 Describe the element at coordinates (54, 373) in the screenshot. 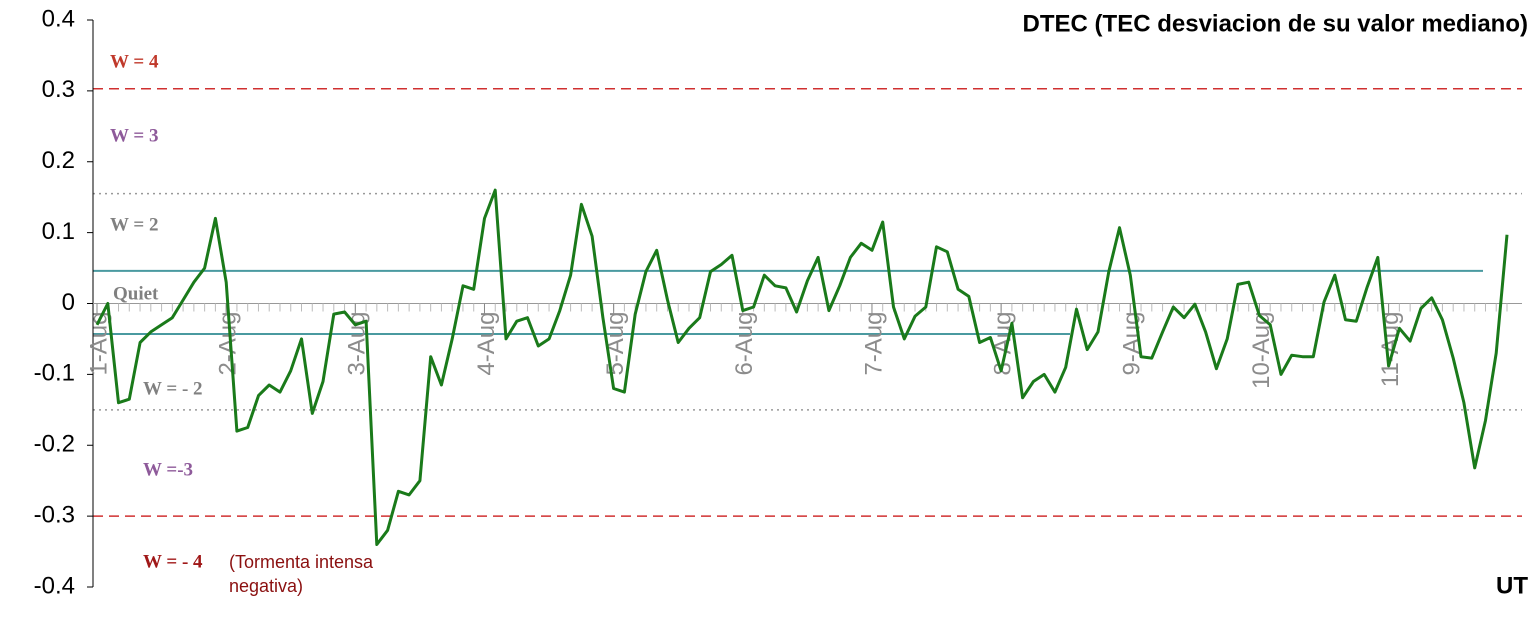

I see `y-tick-label: -0.1` at that location.